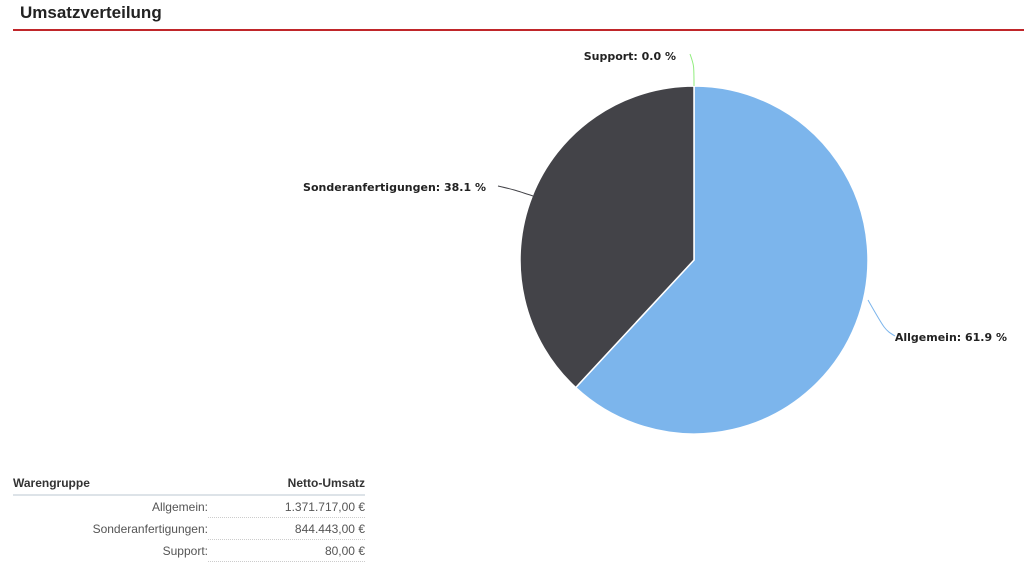 The image size is (1024, 571). Describe the element at coordinates (394, 187) in the screenshot. I see `data-label: Sonderanfertigungen: 38.1 %` at that location.